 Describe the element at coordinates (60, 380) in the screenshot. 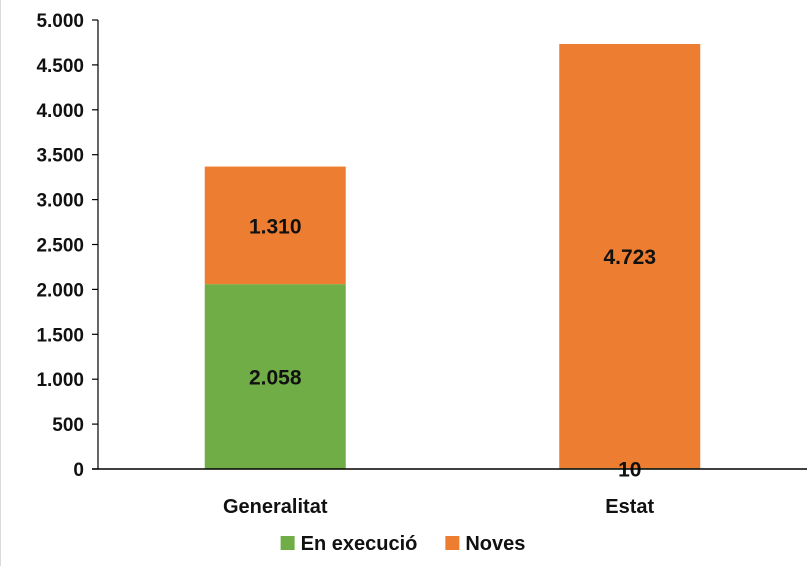

I see `y-tick-label: 1.000` at that location.